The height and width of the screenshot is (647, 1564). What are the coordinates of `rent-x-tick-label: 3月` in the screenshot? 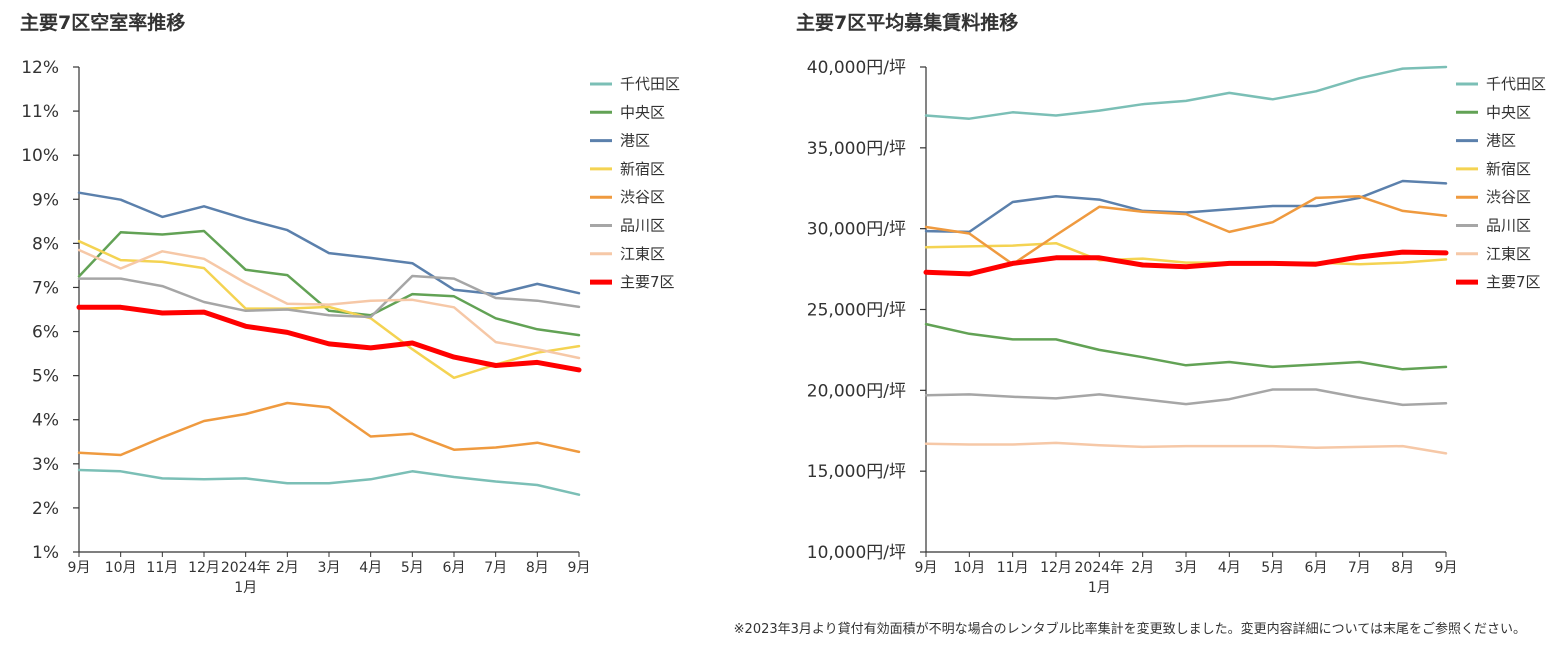 It's located at (1186, 568).